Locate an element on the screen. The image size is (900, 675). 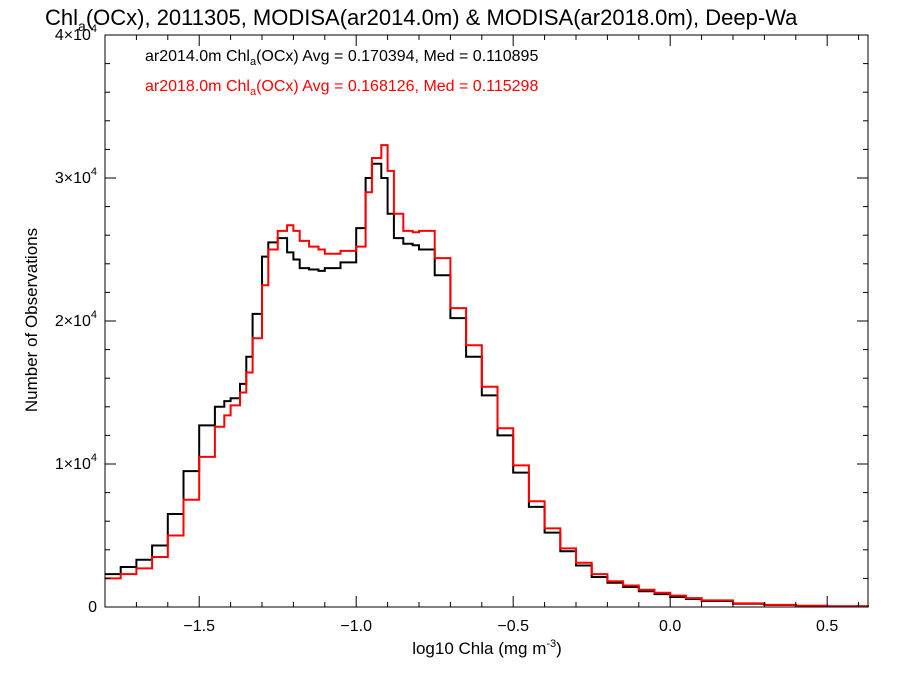
y-tick-label: 0 is located at coordinates (92, 607).